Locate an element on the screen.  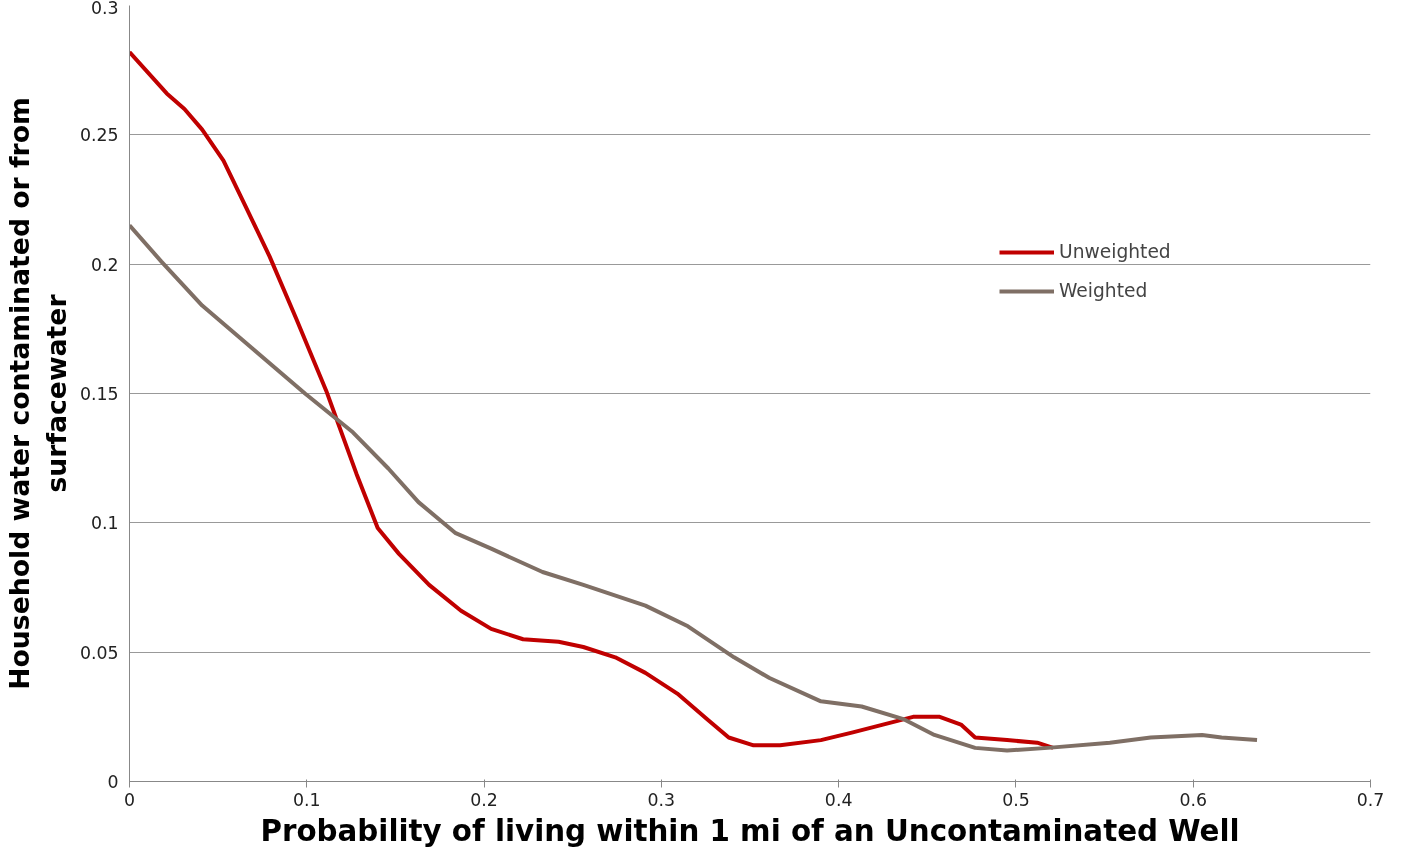
y-tick-label: 0.15 is located at coordinates (99, 394).